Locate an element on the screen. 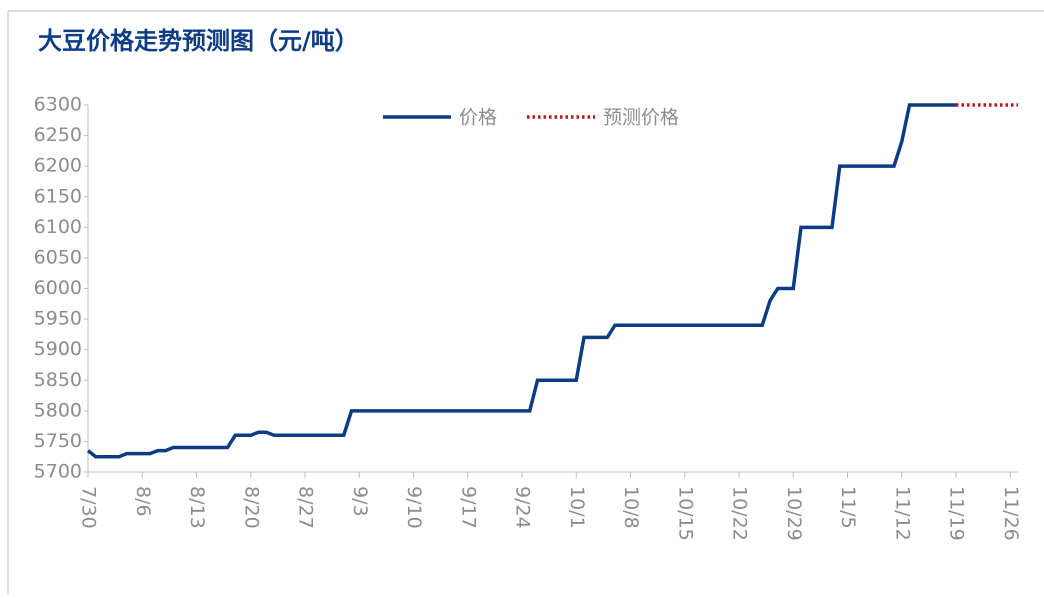 The height and width of the screenshot is (598, 1044). x-tick-label: 9/24 is located at coordinates (523, 507).